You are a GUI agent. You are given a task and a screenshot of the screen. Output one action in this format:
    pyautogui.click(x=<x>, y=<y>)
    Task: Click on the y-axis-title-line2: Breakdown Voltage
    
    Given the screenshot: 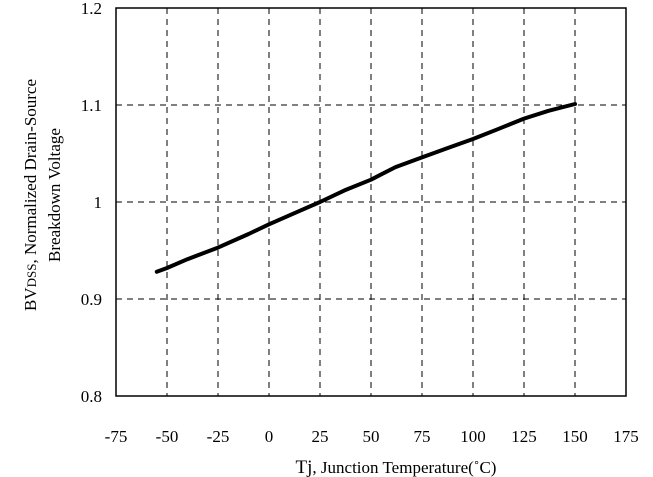 What is the action you would take?
    pyautogui.click(x=54, y=195)
    